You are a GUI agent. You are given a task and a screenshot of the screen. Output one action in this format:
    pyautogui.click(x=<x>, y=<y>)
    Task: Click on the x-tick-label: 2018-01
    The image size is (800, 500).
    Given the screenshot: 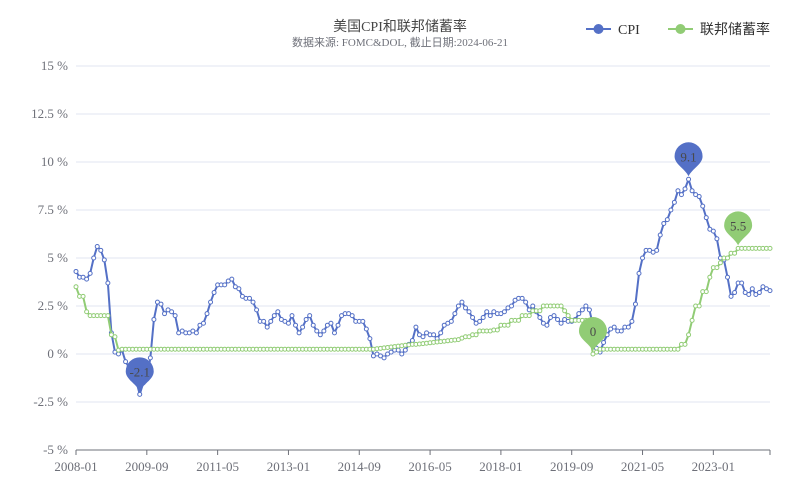 What is the action you would take?
    pyautogui.click(x=500, y=466)
    